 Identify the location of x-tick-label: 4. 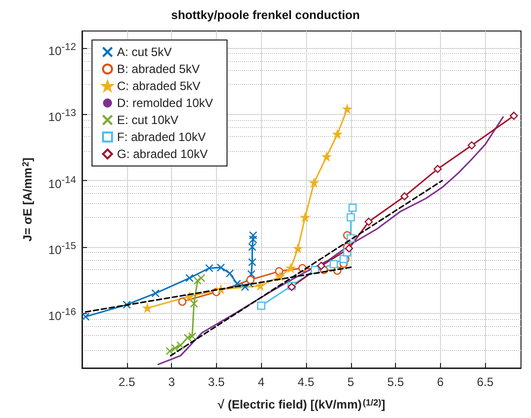
(261, 382).